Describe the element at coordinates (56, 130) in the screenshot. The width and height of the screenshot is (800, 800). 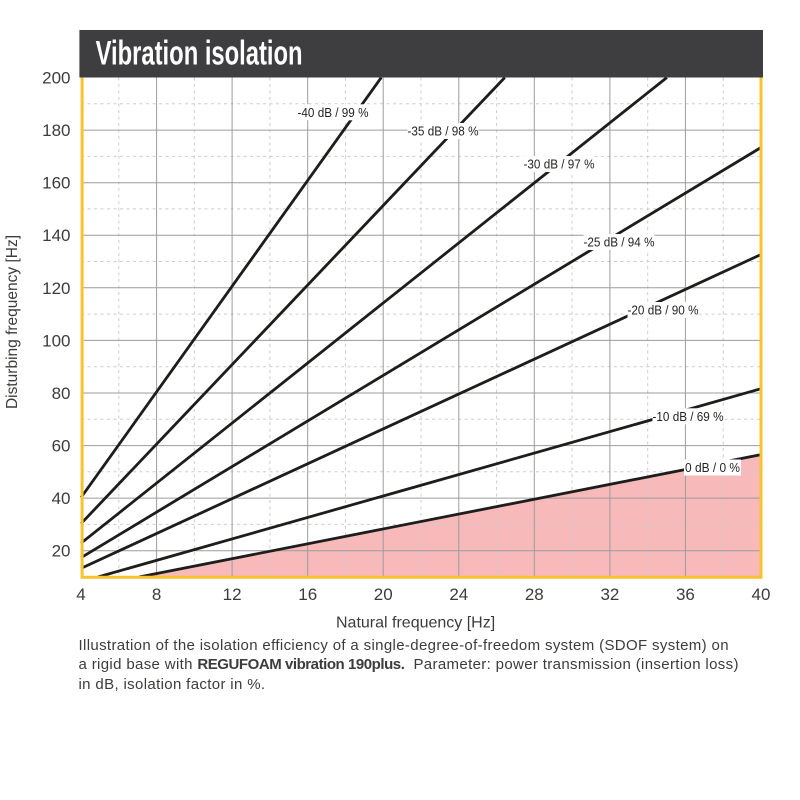
I see `svg-text: 180` at that location.